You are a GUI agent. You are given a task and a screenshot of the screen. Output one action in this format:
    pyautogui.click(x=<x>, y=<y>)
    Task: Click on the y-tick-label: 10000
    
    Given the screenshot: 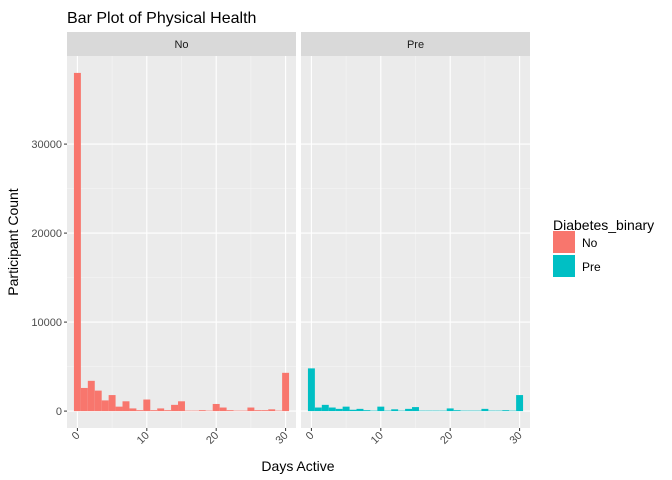 What is the action you would take?
    pyautogui.click(x=46, y=323)
    